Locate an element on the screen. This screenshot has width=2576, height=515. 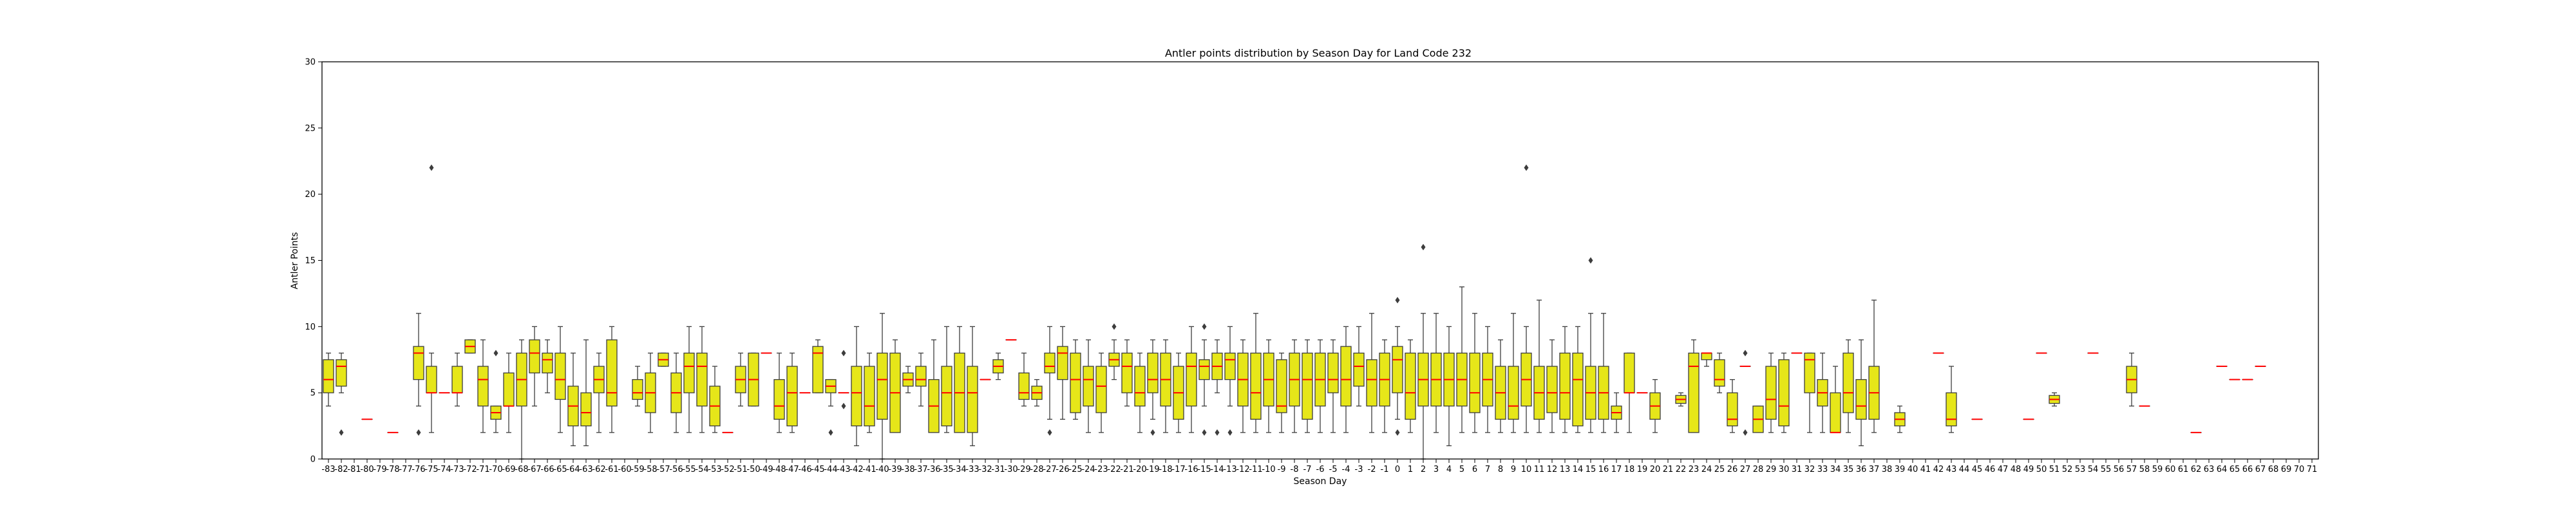
box--41 is located at coordinates (870, 392).